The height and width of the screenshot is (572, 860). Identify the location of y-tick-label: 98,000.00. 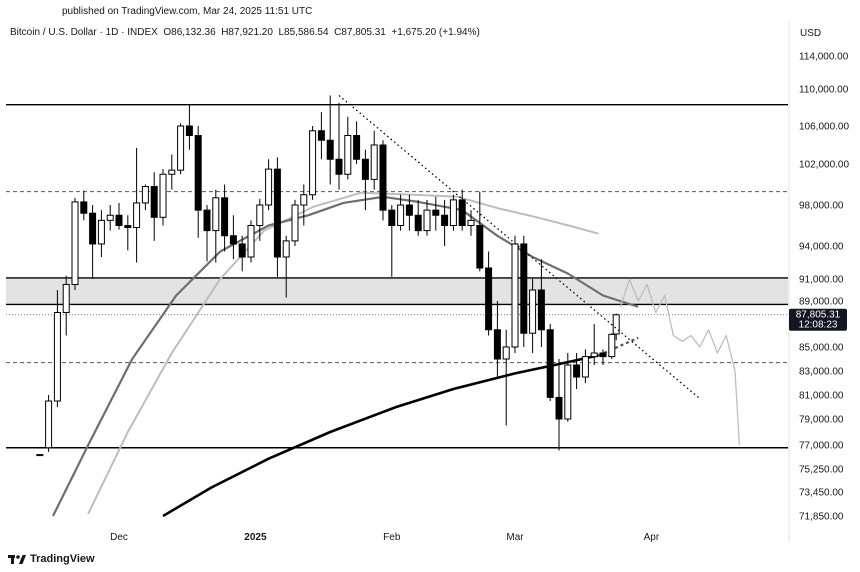
(821, 206).